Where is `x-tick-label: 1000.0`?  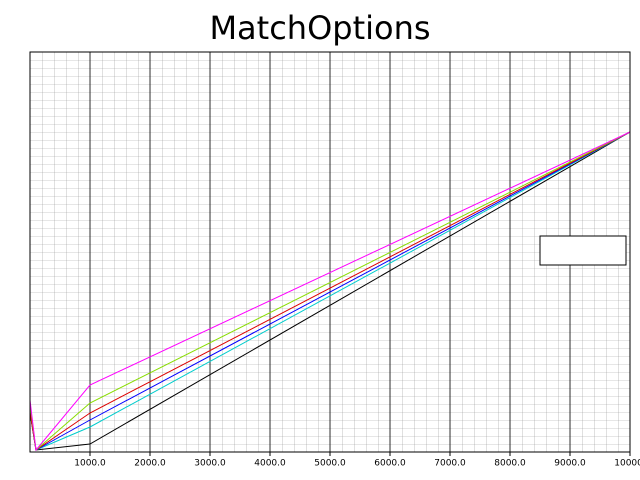
x-tick-label: 1000.0 is located at coordinates (90, 464).